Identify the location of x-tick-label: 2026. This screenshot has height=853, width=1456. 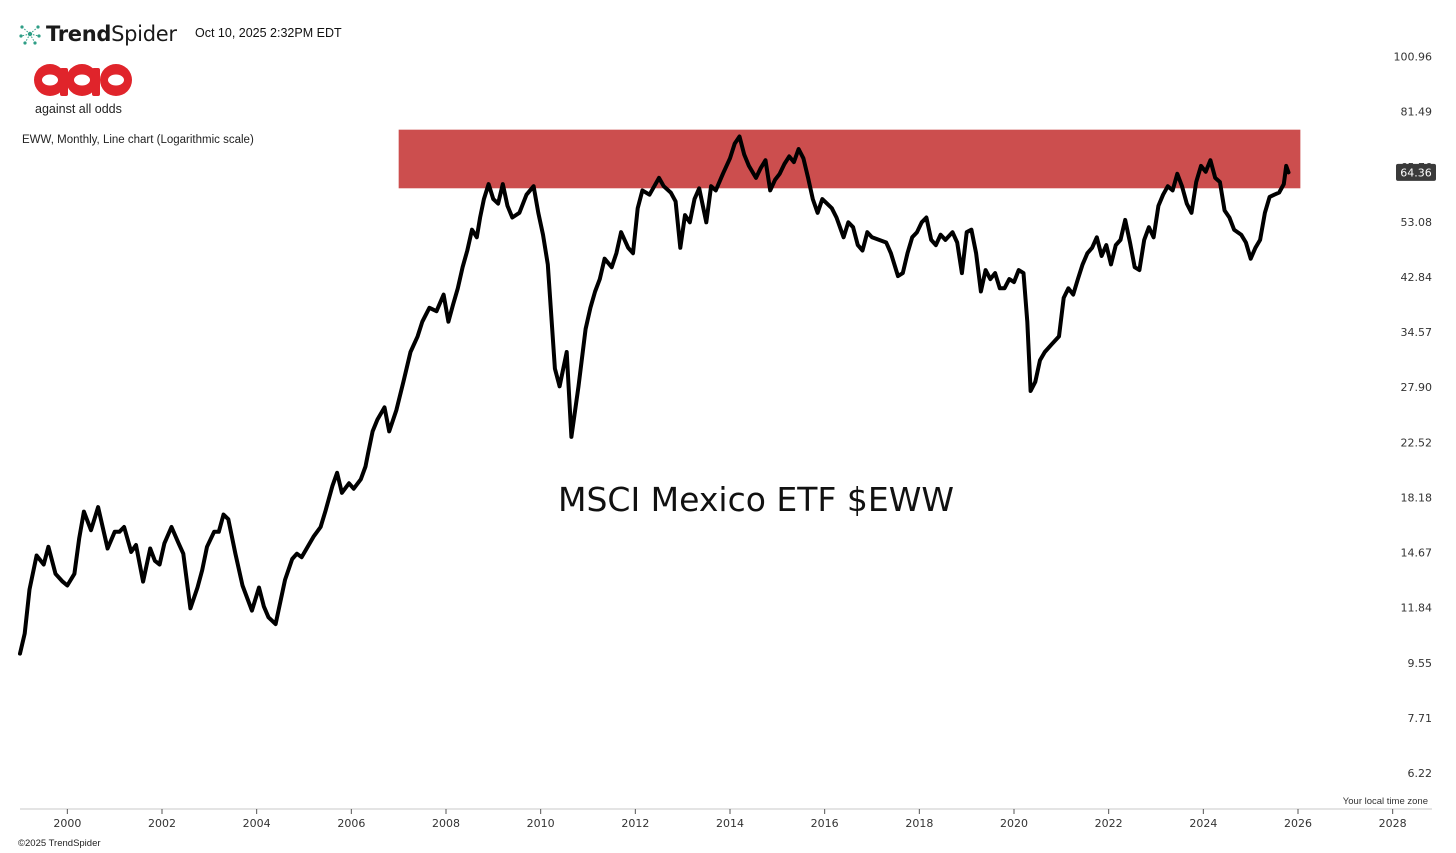
(1298, 823).